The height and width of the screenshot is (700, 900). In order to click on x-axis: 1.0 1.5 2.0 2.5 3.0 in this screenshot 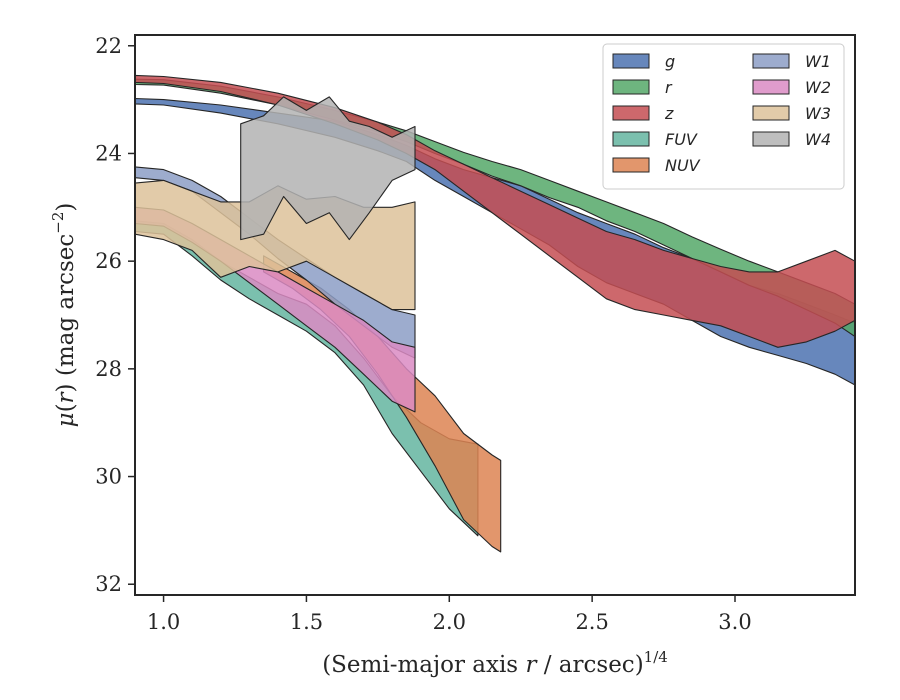, I will do `click(449, 614)`.